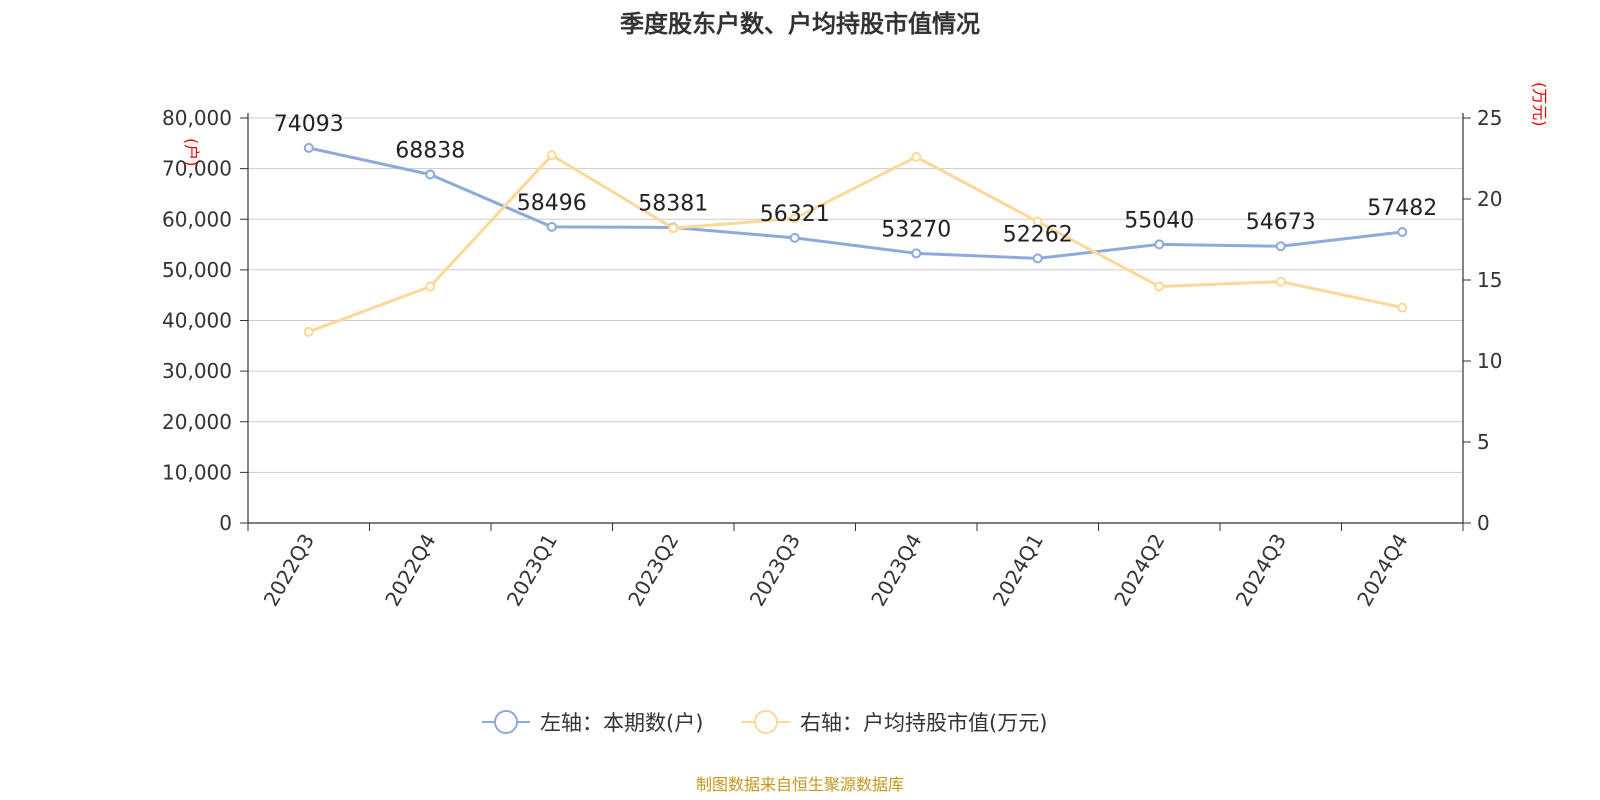 Image resolution: width=1600 pixels, height=800 pixels. What do you see at coordinates (1281, 222) in the screenshot?
I see `data-label: 54673` at bounding box center [1281, 222].